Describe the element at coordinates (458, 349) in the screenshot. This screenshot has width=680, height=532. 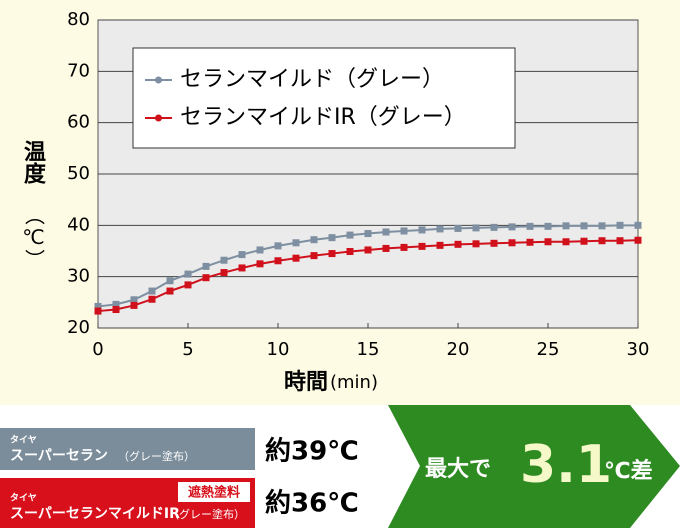
I see `x-tick-label: 20` at that location.